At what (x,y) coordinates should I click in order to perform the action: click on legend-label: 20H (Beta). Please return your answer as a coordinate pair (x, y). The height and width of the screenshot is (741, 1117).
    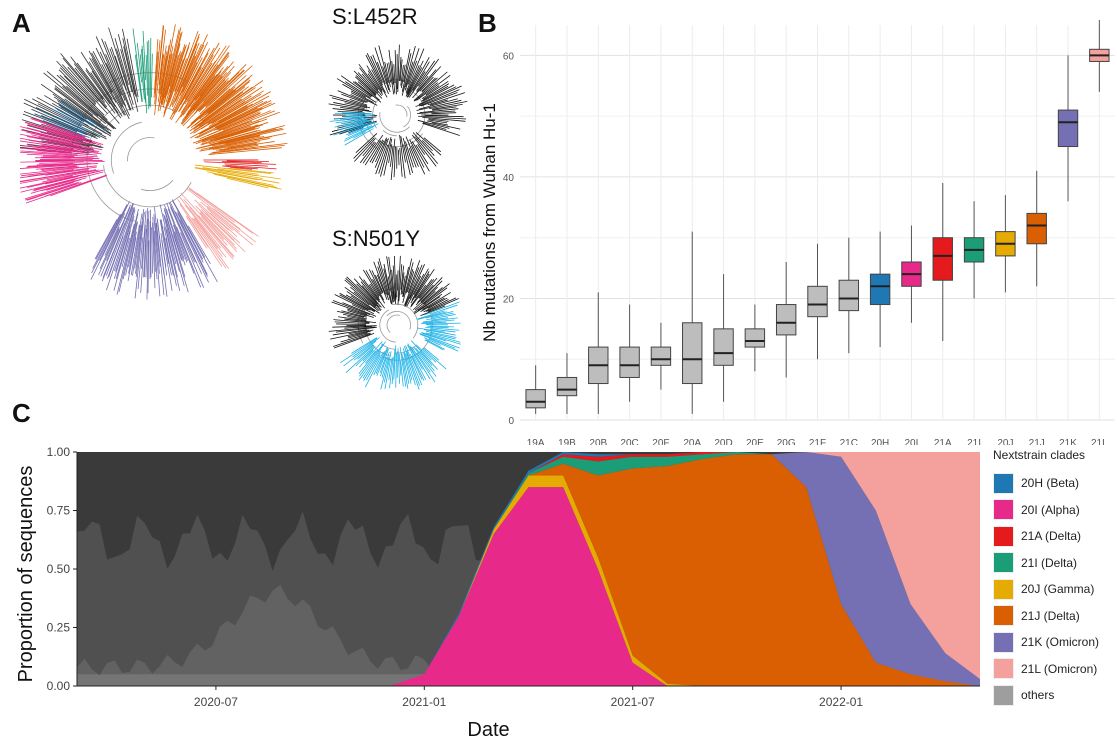
    Looking at the image, I should click on (1050, 483).